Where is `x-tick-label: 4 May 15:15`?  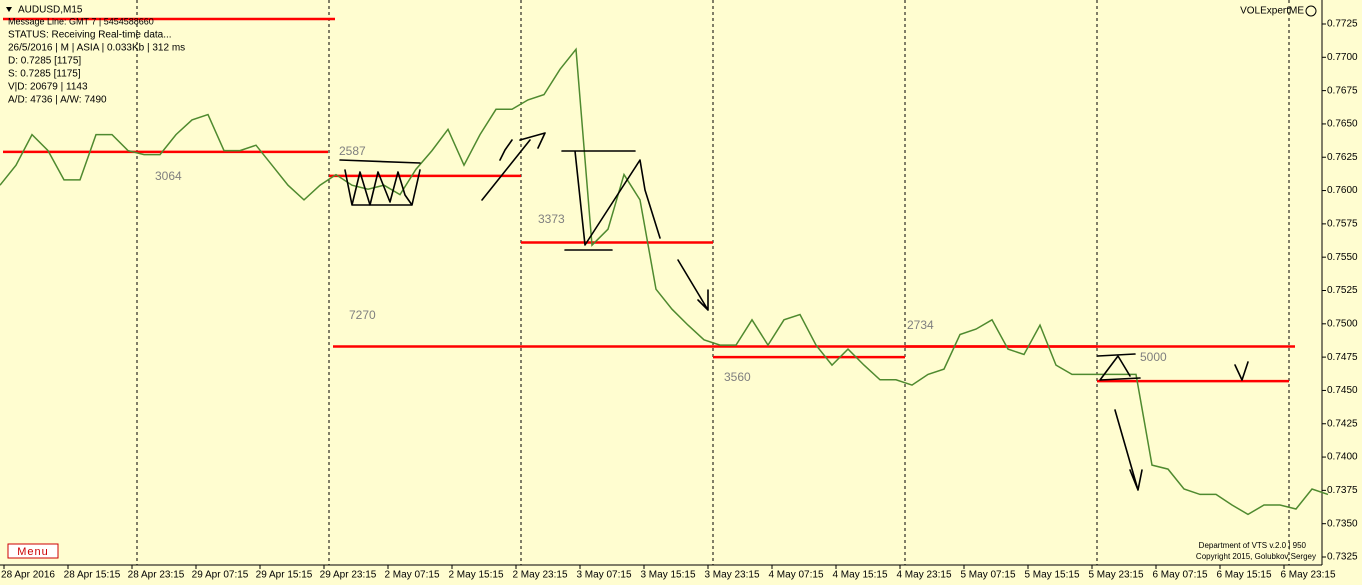 x-tick-label: 4 May 15:15 is located at coordinates (859, 575).